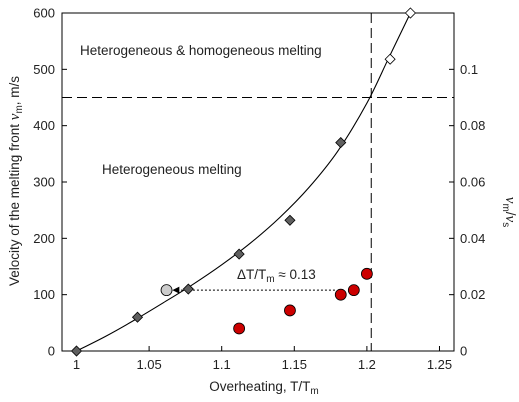  What do you see at coordinates (294, 364) in the screenshot?
I see `x-tick-label: 1.15` at bounding box center [294, 364].